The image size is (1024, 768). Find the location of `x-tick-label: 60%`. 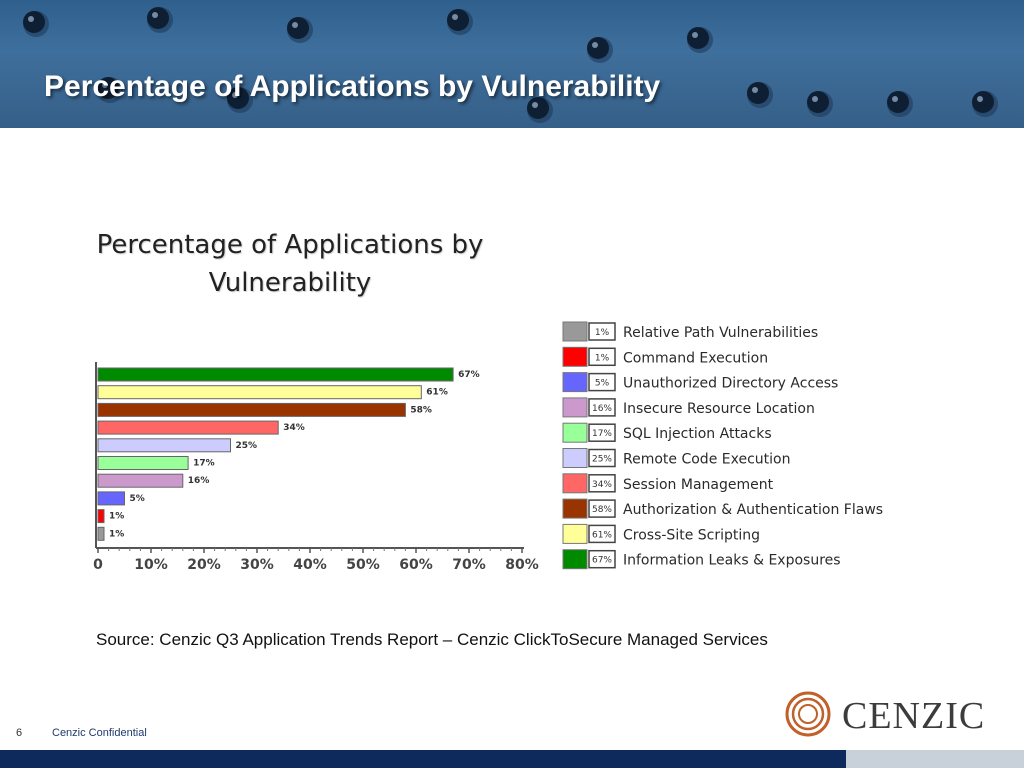

x-tick-label: 60% is located at coordinates (416, 565).